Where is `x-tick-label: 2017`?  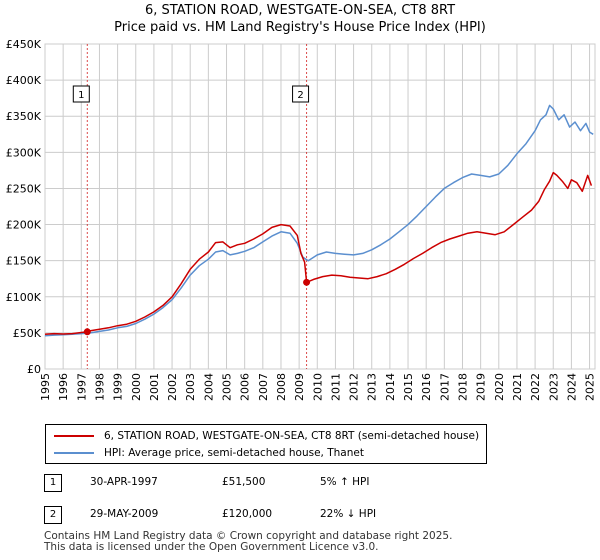
x-tick-label: 2017 is located at coordinates (444, 387).